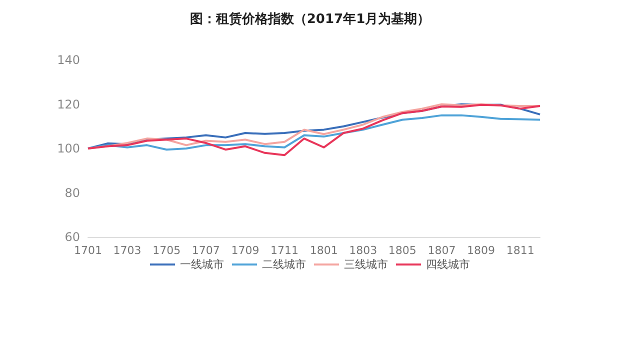  I want to click on y-tick-label: 80, so click(72, 193).